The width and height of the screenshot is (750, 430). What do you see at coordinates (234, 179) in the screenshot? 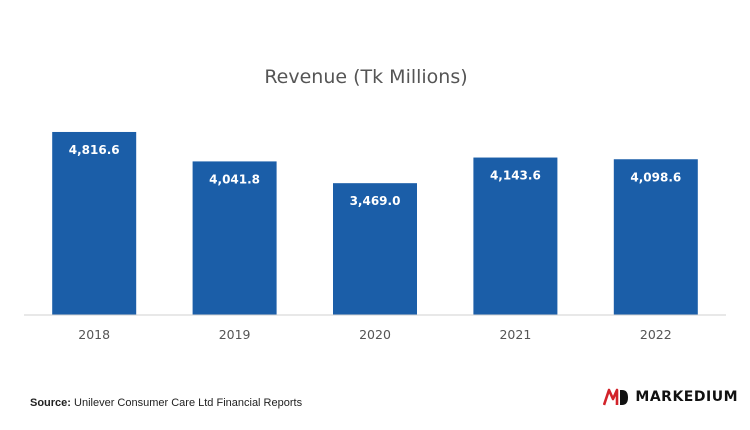
I see `bar-value-label-2019: 4,041.8` at bounding box center [234, 179].